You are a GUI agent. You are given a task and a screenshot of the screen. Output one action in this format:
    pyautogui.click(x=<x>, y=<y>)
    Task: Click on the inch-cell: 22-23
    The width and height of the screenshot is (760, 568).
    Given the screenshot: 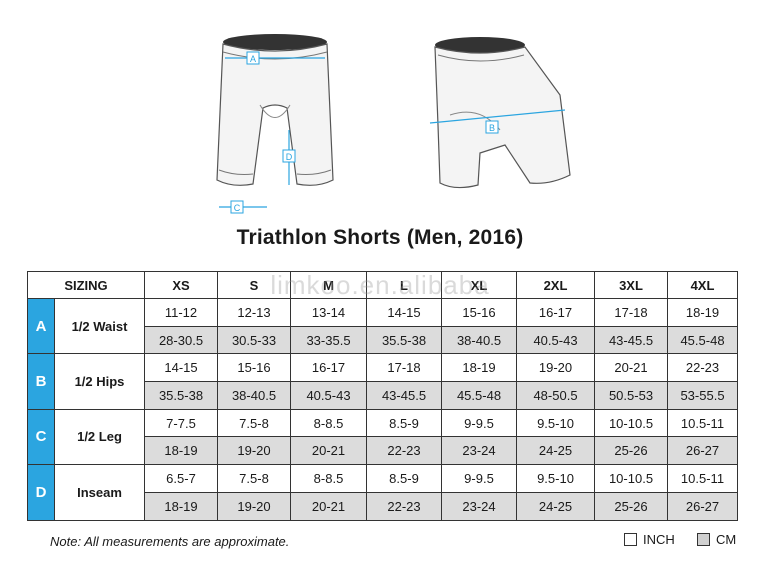 What is the action you would take?
    pyautogui.click(x=702, y=368)
    